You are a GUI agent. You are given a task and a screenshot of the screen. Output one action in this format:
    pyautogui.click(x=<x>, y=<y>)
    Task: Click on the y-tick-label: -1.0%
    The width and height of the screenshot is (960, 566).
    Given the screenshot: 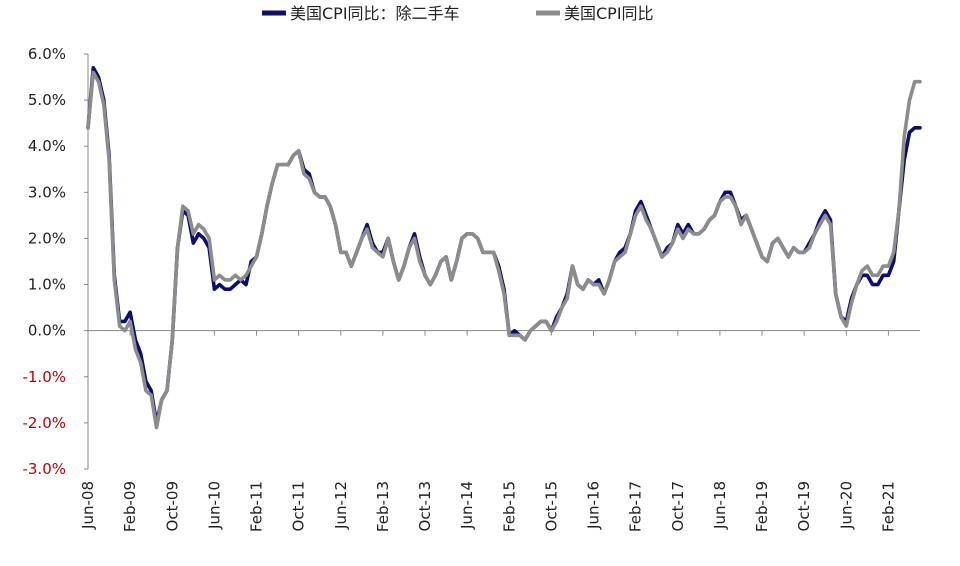 What is the action you would take?
    pyautogui.click(x=44, y=377)
    